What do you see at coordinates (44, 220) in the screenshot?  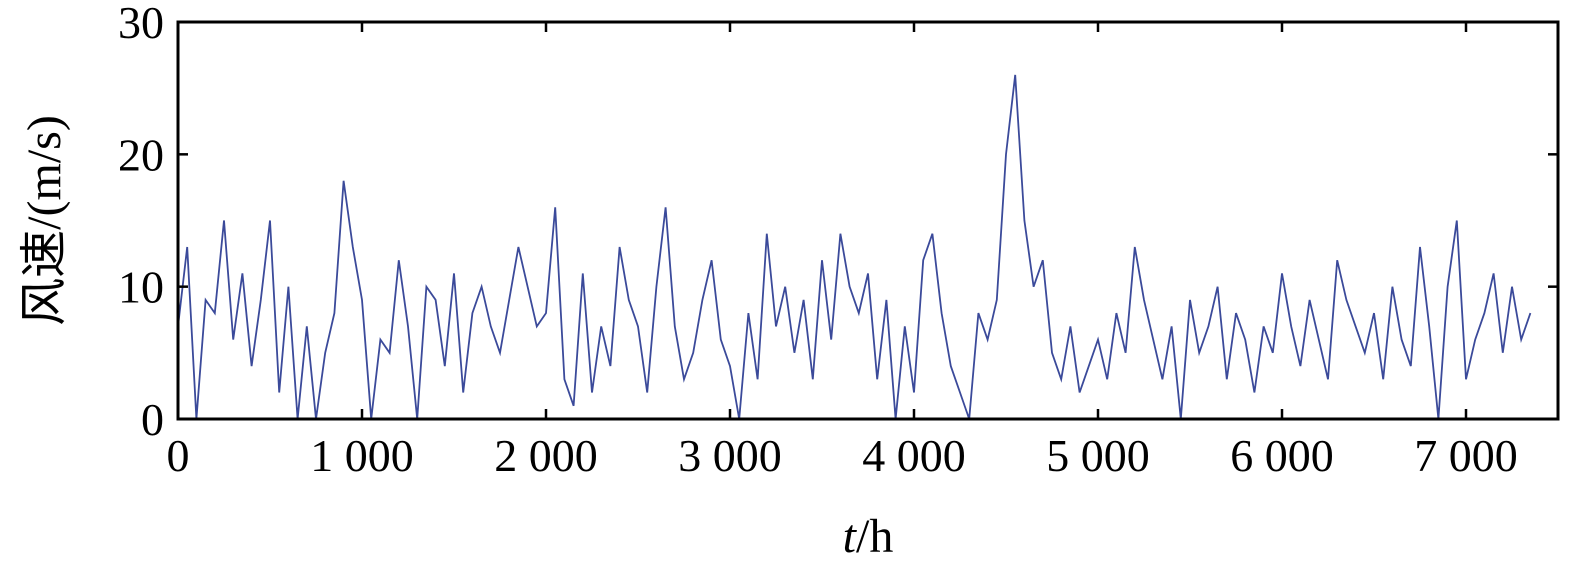 I see `y-axis-label: 风速/(m/s)` at bounding box center [44, 220].